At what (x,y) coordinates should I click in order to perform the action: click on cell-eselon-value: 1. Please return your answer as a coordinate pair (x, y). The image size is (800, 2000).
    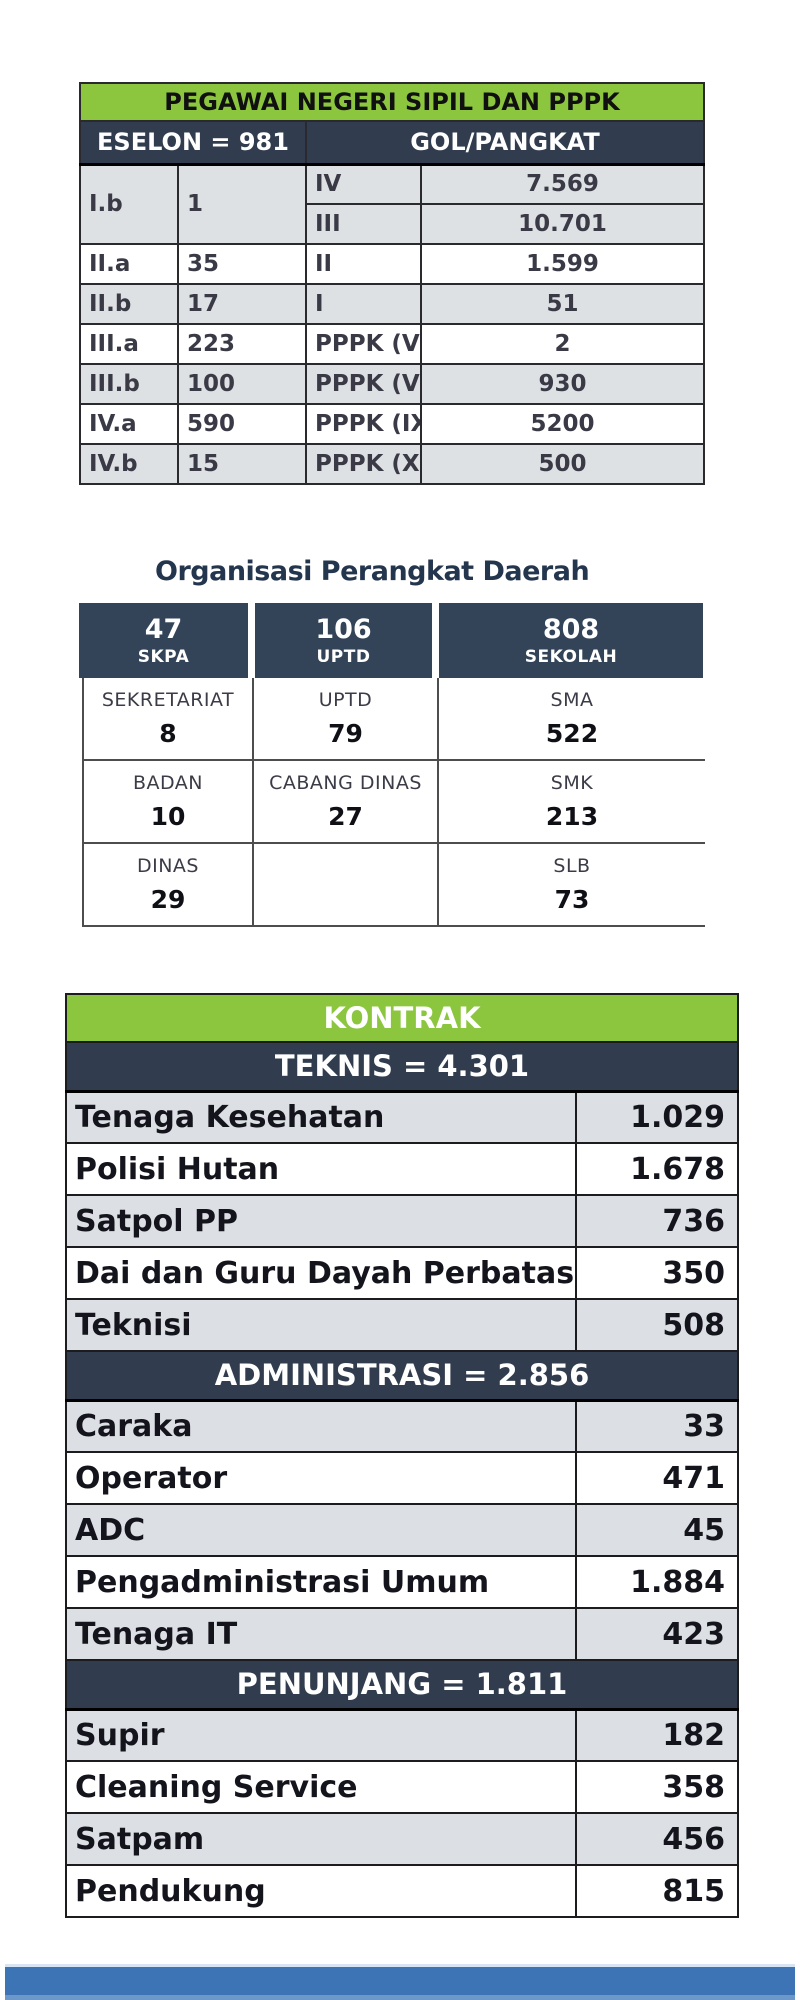
    Looking at the image, I should click on (242, 204).